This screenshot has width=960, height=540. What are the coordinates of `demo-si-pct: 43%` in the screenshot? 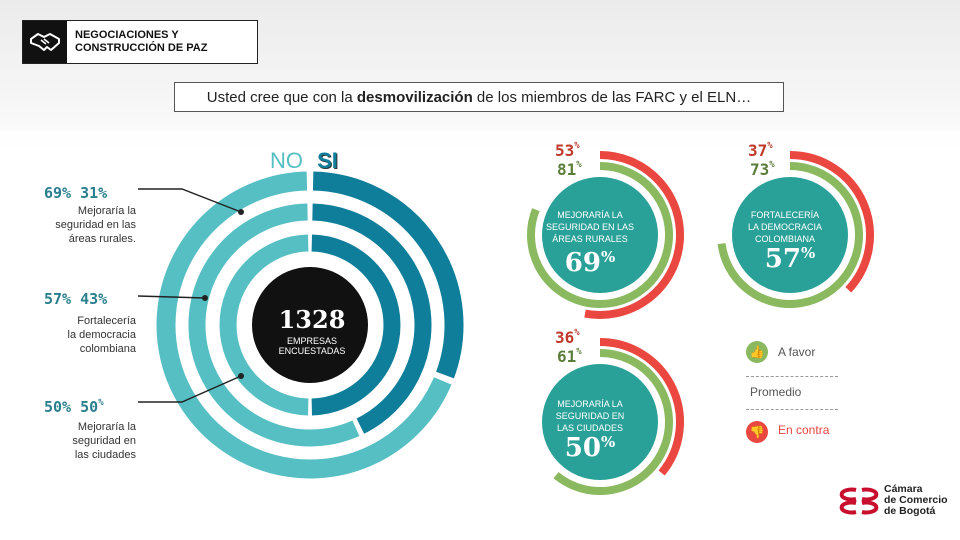 It's located at (94, 299).